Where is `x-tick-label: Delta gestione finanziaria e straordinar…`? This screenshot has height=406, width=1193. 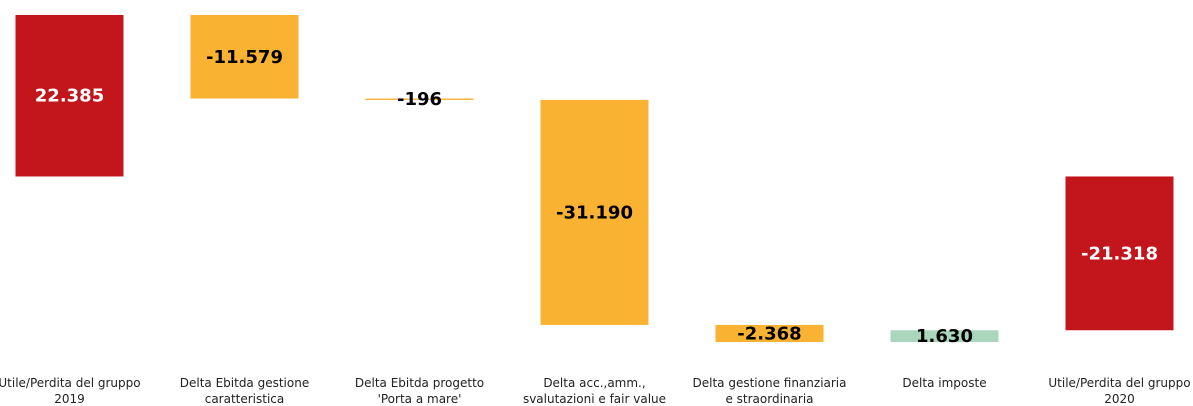 x-tick-label: Delta gestione finanziaria e straordinar… is located at coordinates (769, 391).